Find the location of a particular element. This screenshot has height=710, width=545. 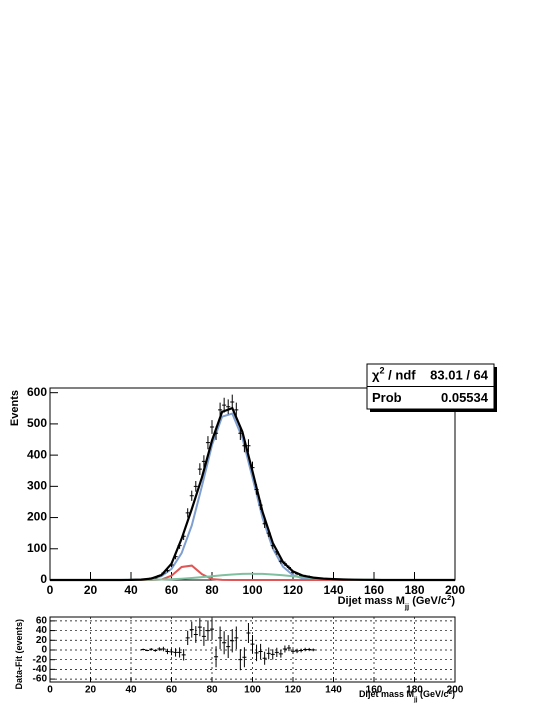

y-tick-label: -40 is located at coordinates (40, 669).